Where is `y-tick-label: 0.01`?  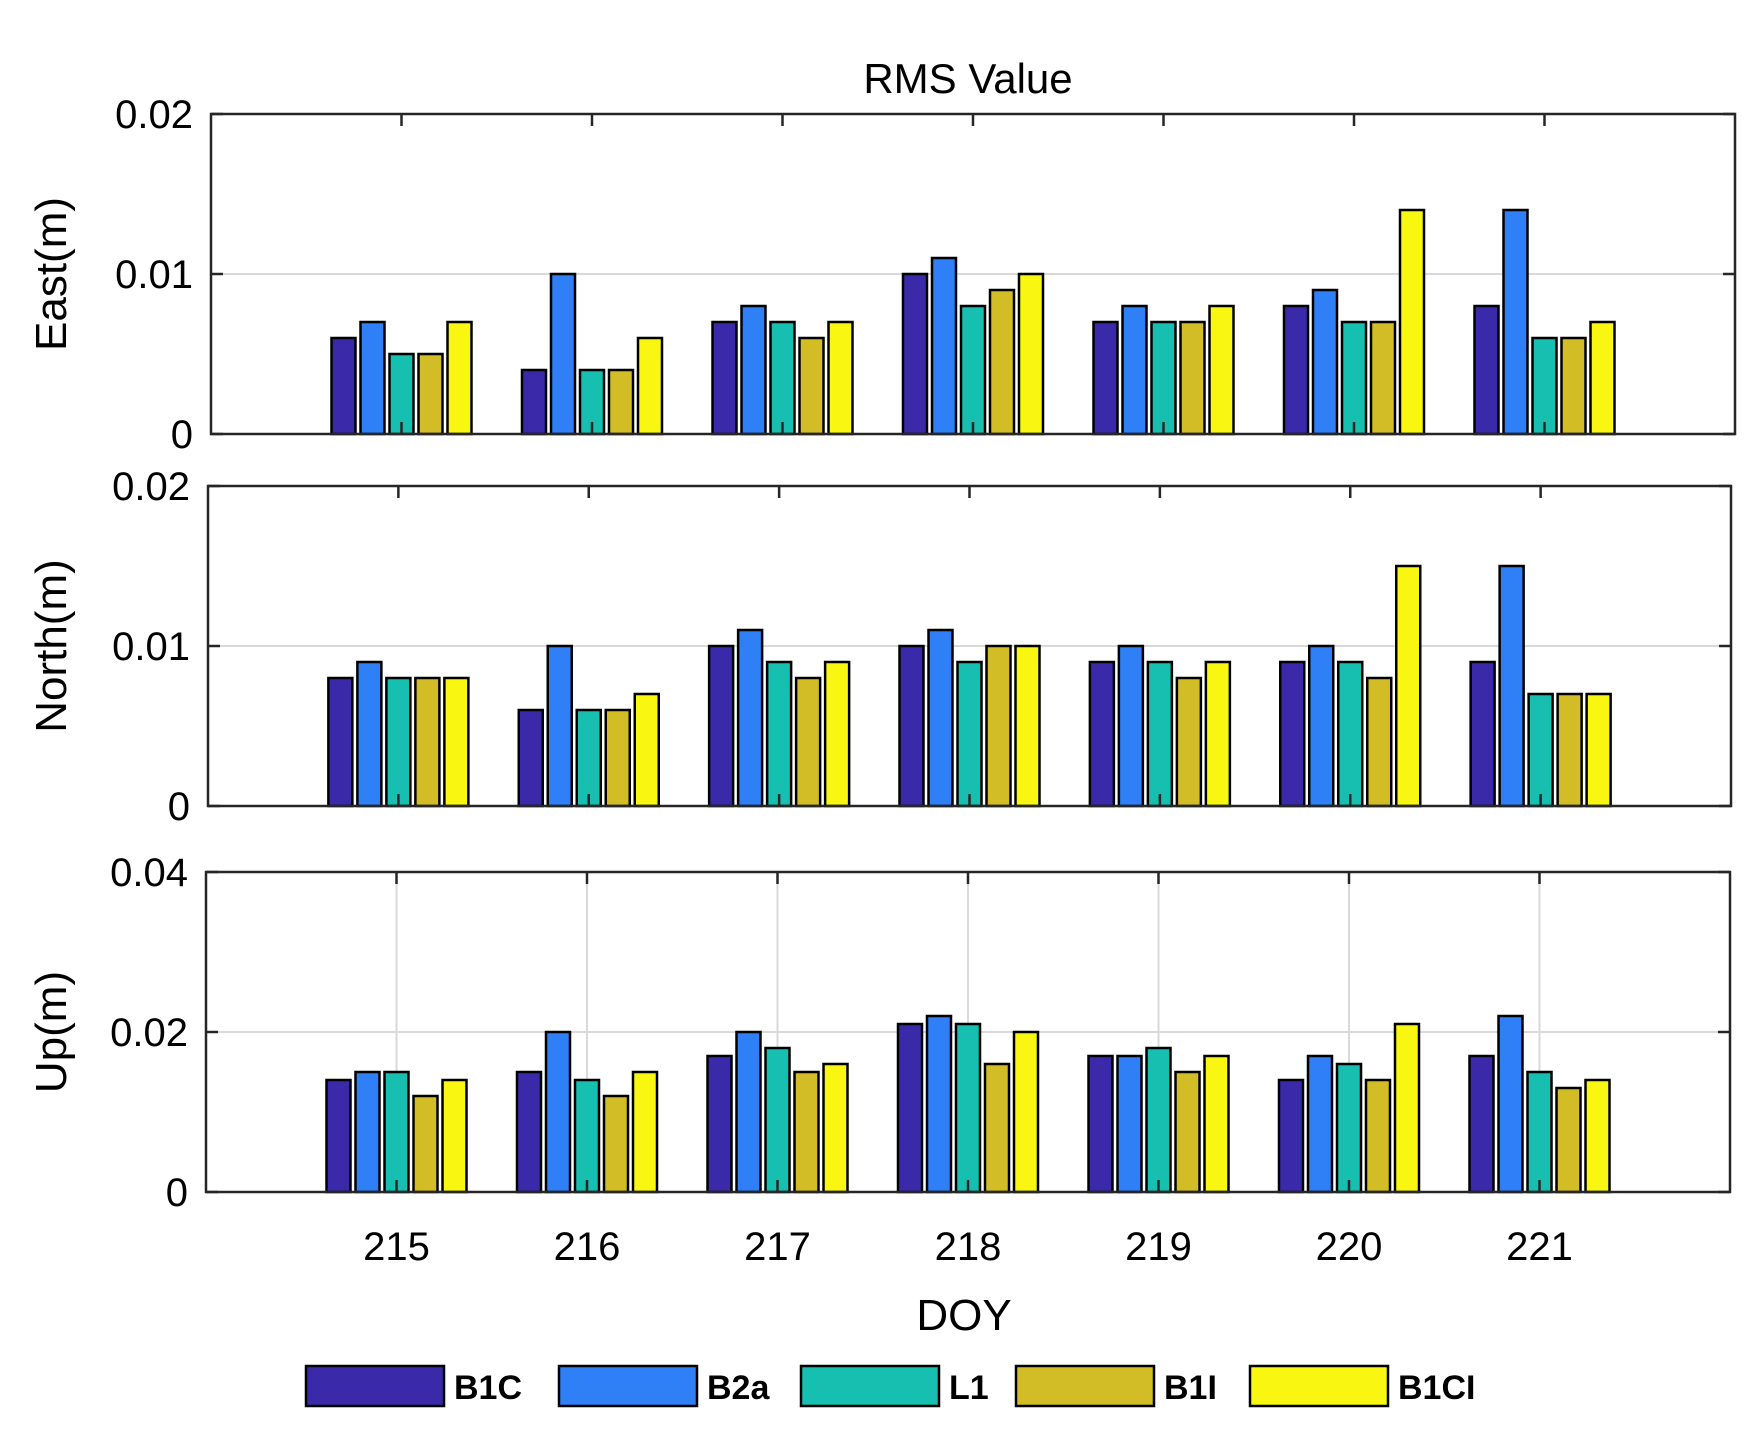
y-tick-label: 0.01 is located at coordinates (151, 647).